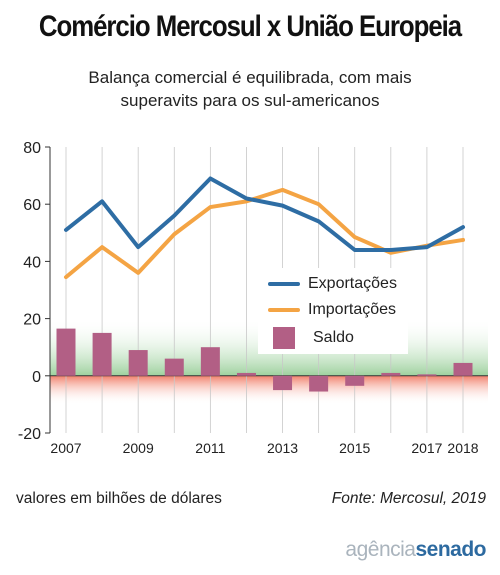 The width and height of the screenshot is (500, 575). I want to click on page-title: Comércio Mercosul x União Europeia, so click(250, 26).